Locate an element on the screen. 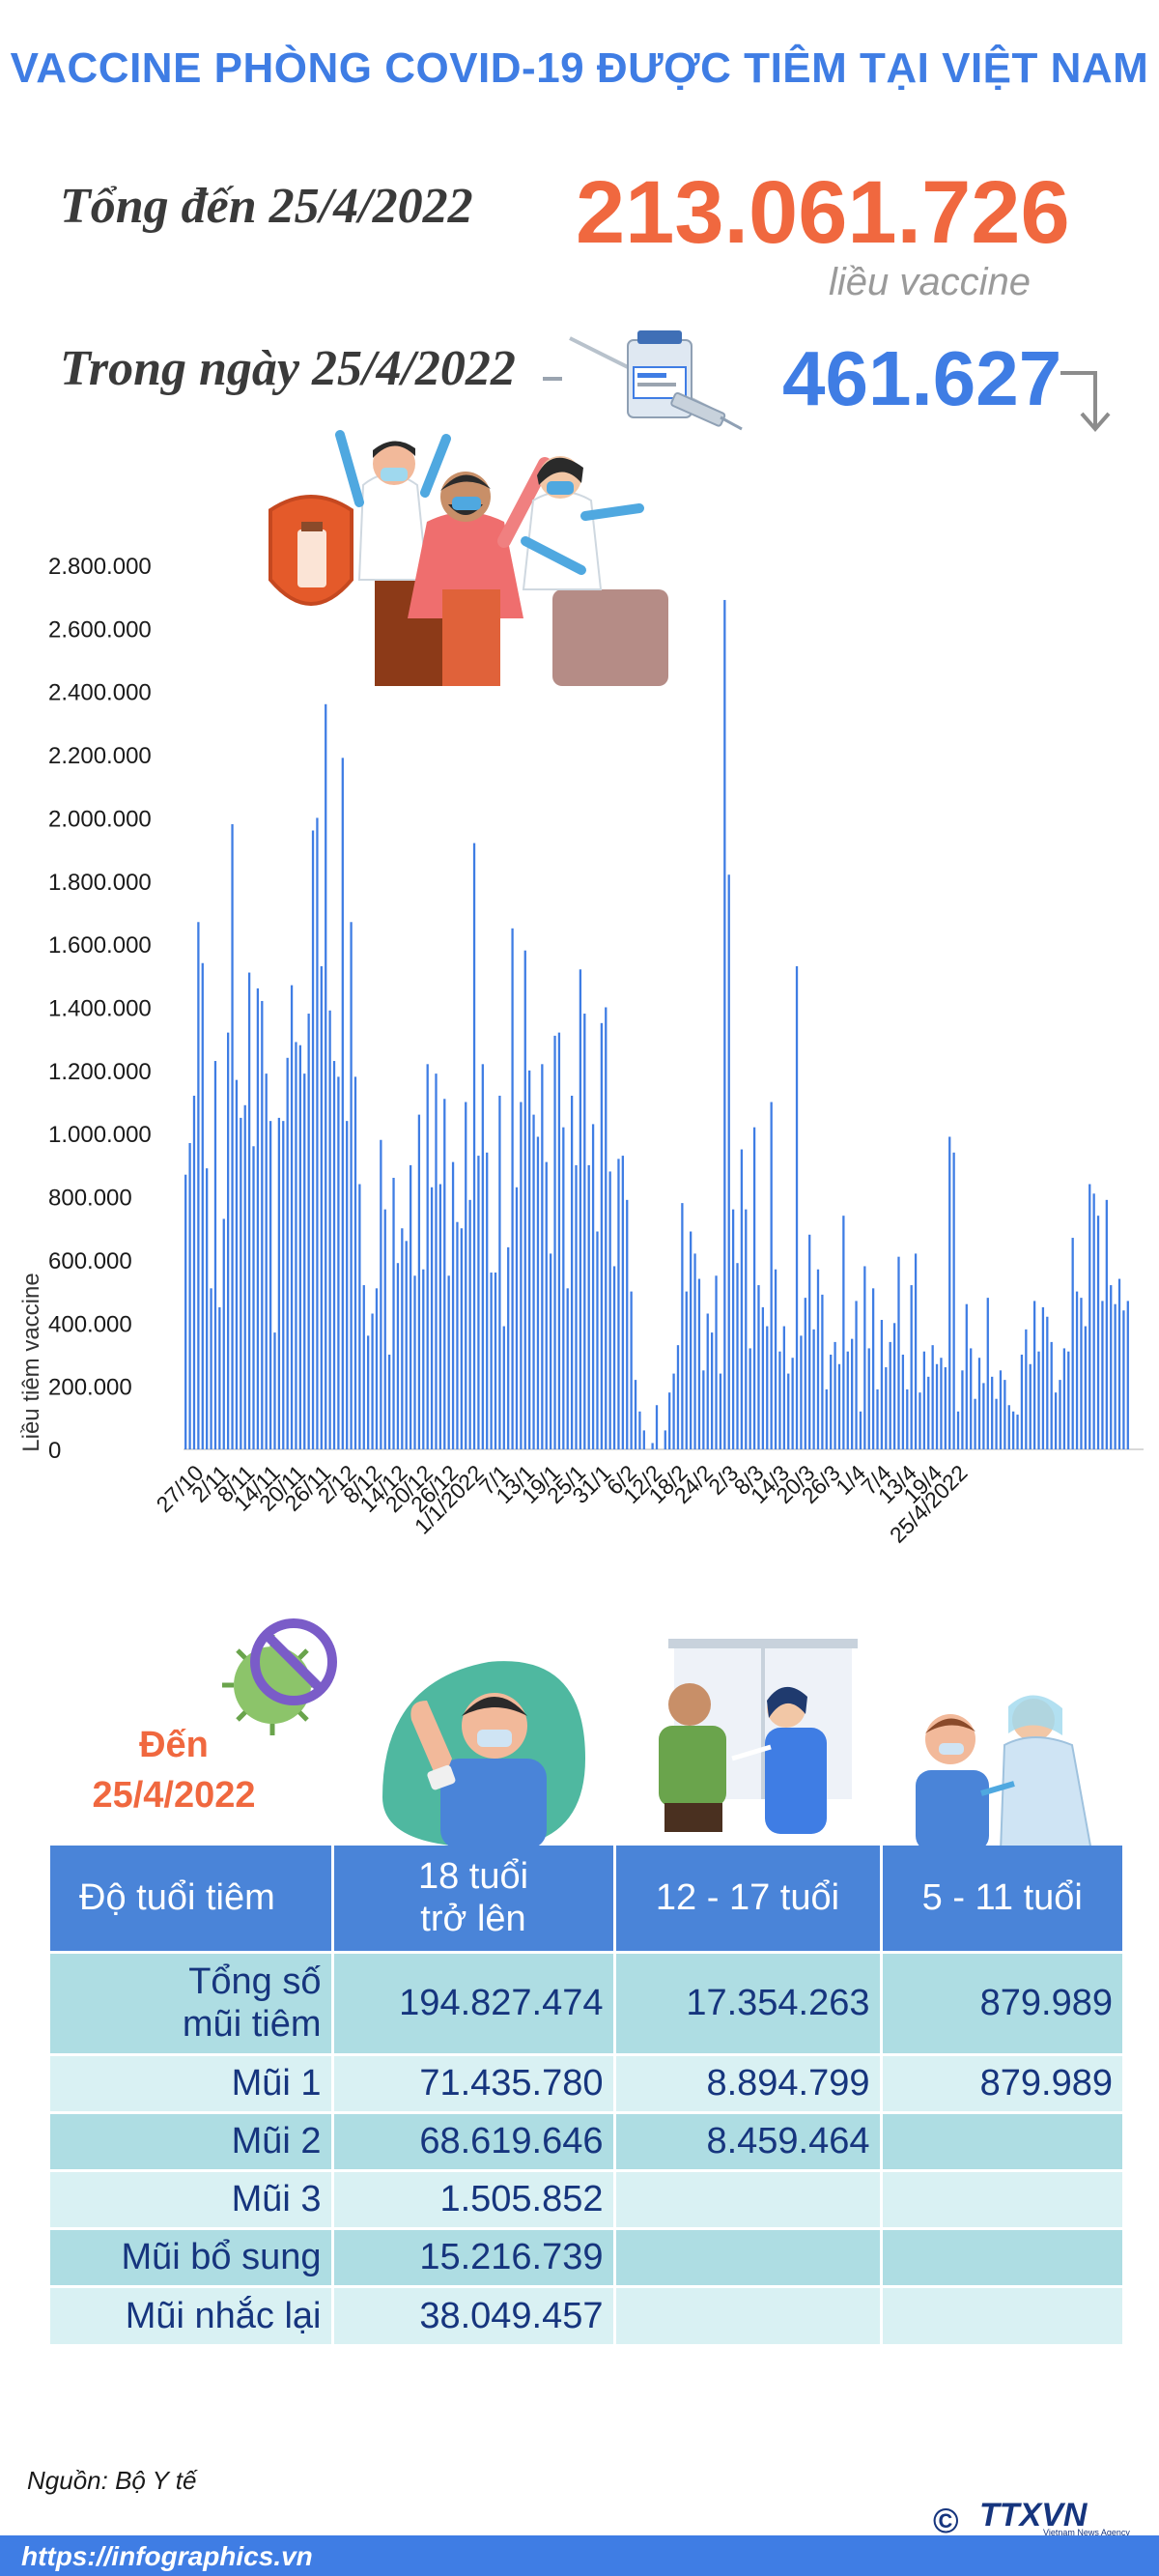 This screenshot has width=1159, height=2576. footer-bar is located at coordinates (579, 2556).